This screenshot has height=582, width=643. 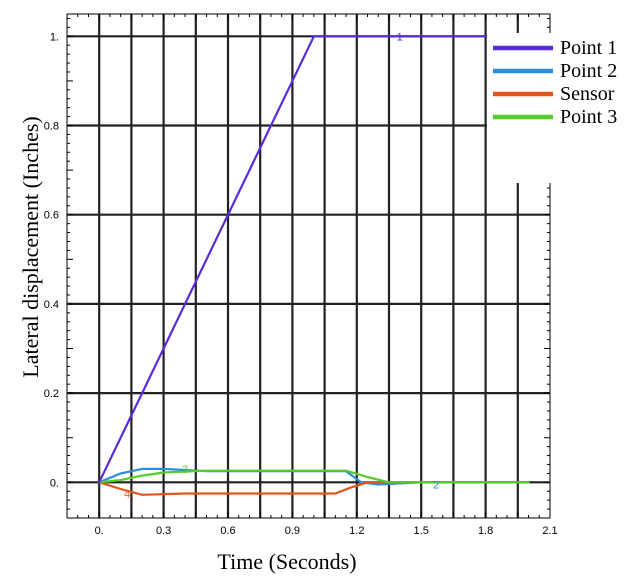 What do you see at coordinates (588, 71) in the screenshot?
I see `legend-label-point-2: Point 2` at bounding box center [588, 71].